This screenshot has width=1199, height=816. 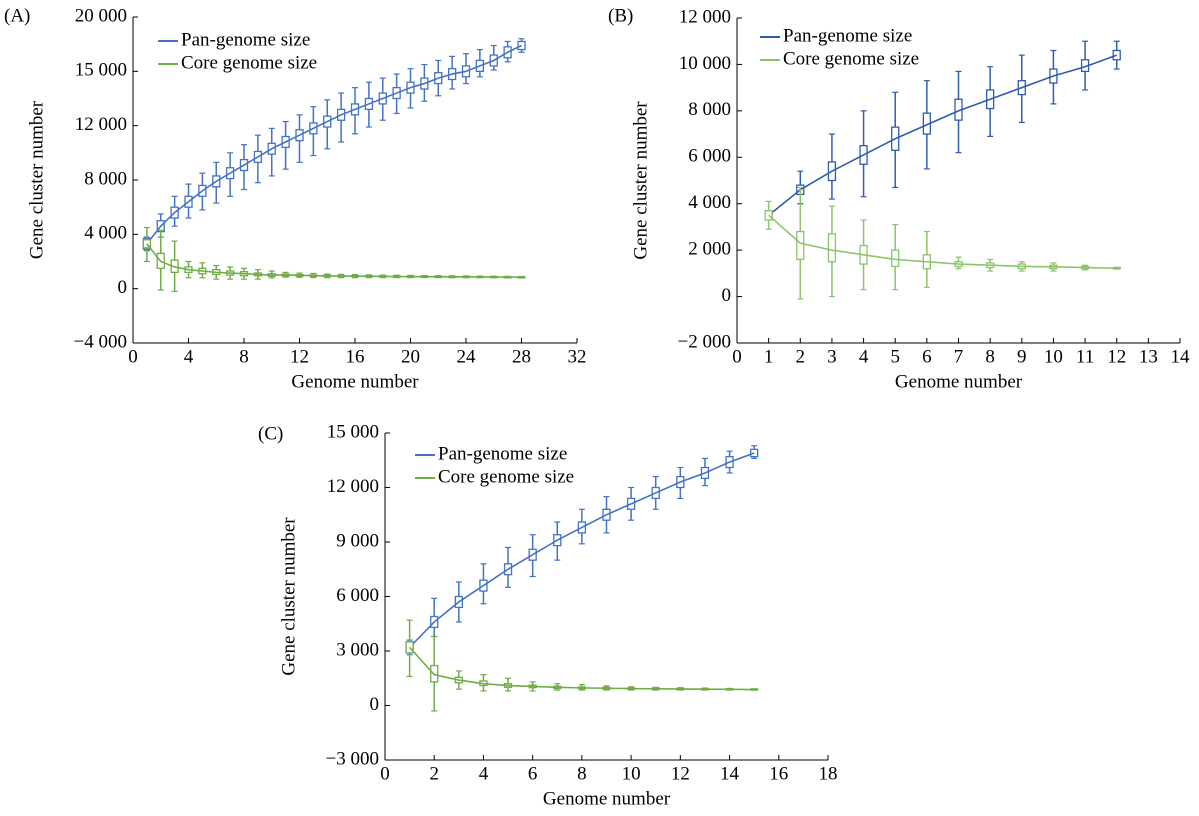 I want to click on x-tick-label: 7, so click(x=959, y=356).